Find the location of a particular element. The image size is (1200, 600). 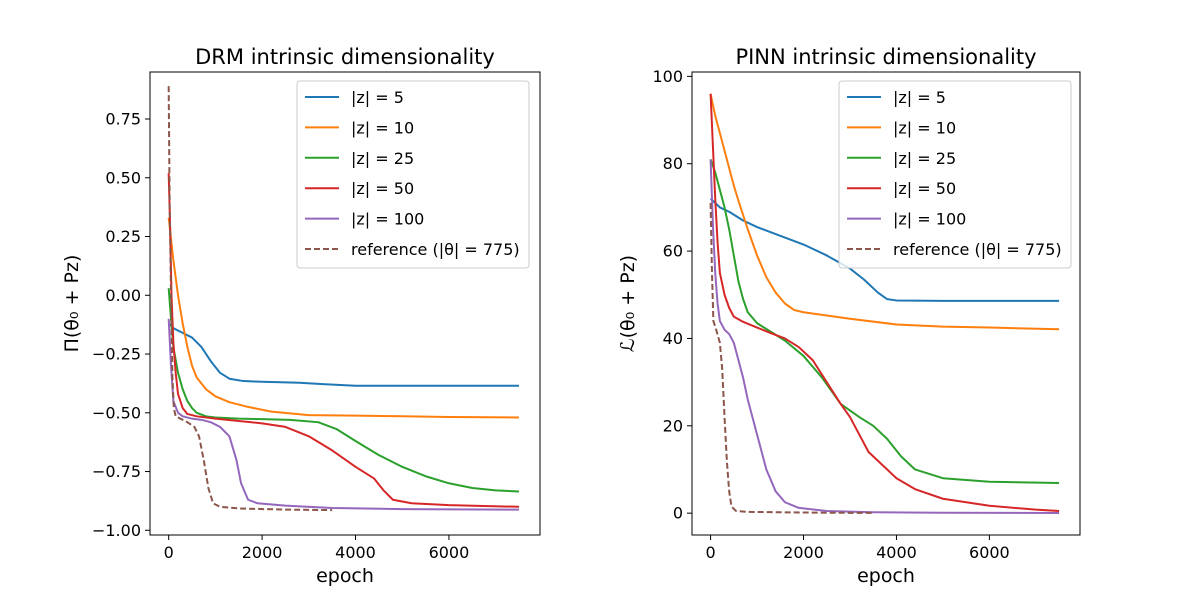

pinn-legend-label: |z| = 25 is located at coordinates (924, 158).